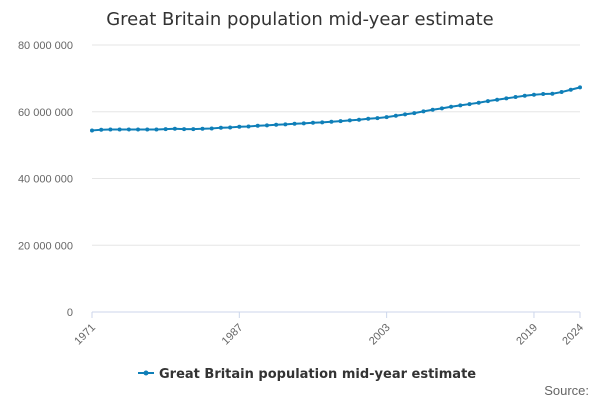 The image size is (600, 400). I want to click on x-axis: 1971 1987 2003 2019 2024, so click(329, 329).